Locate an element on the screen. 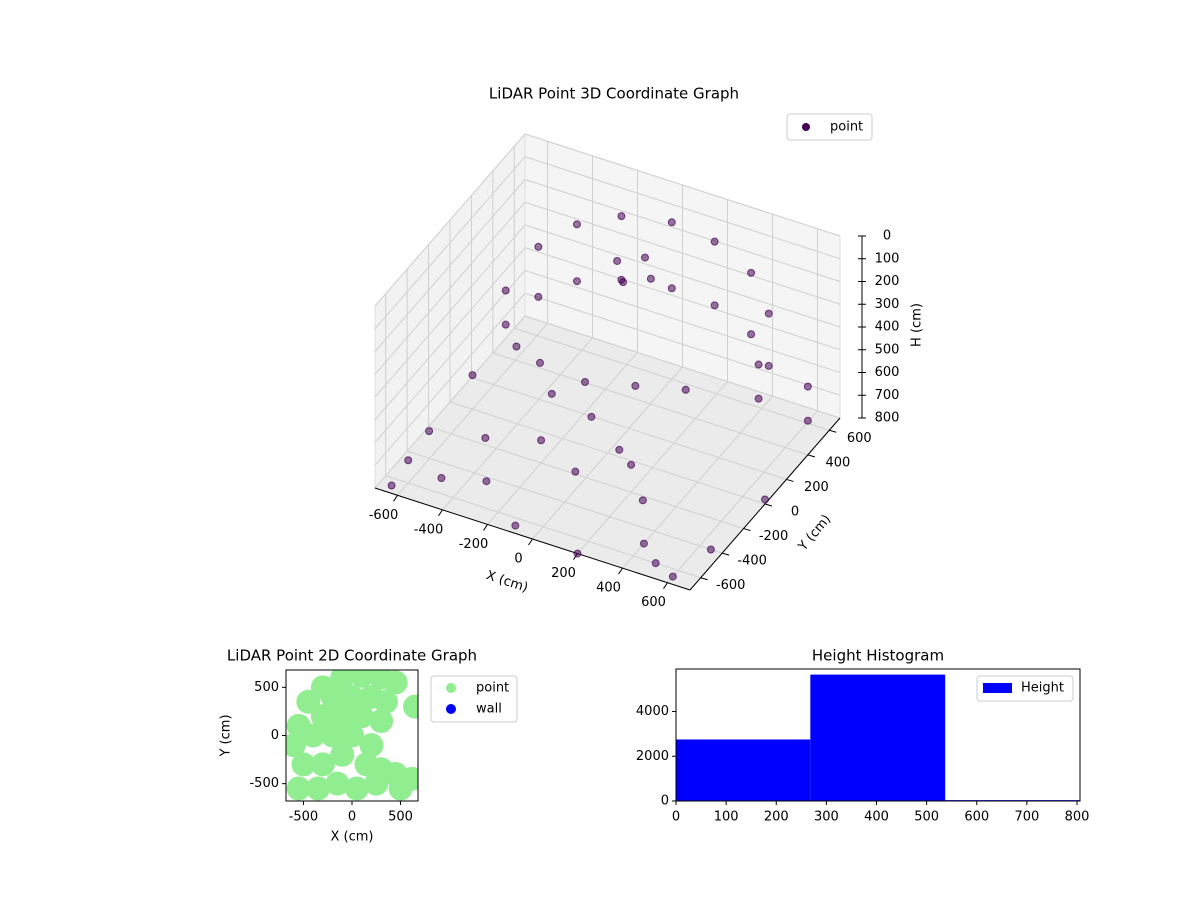  legend-label: wall is located at coordinates (489, 709).